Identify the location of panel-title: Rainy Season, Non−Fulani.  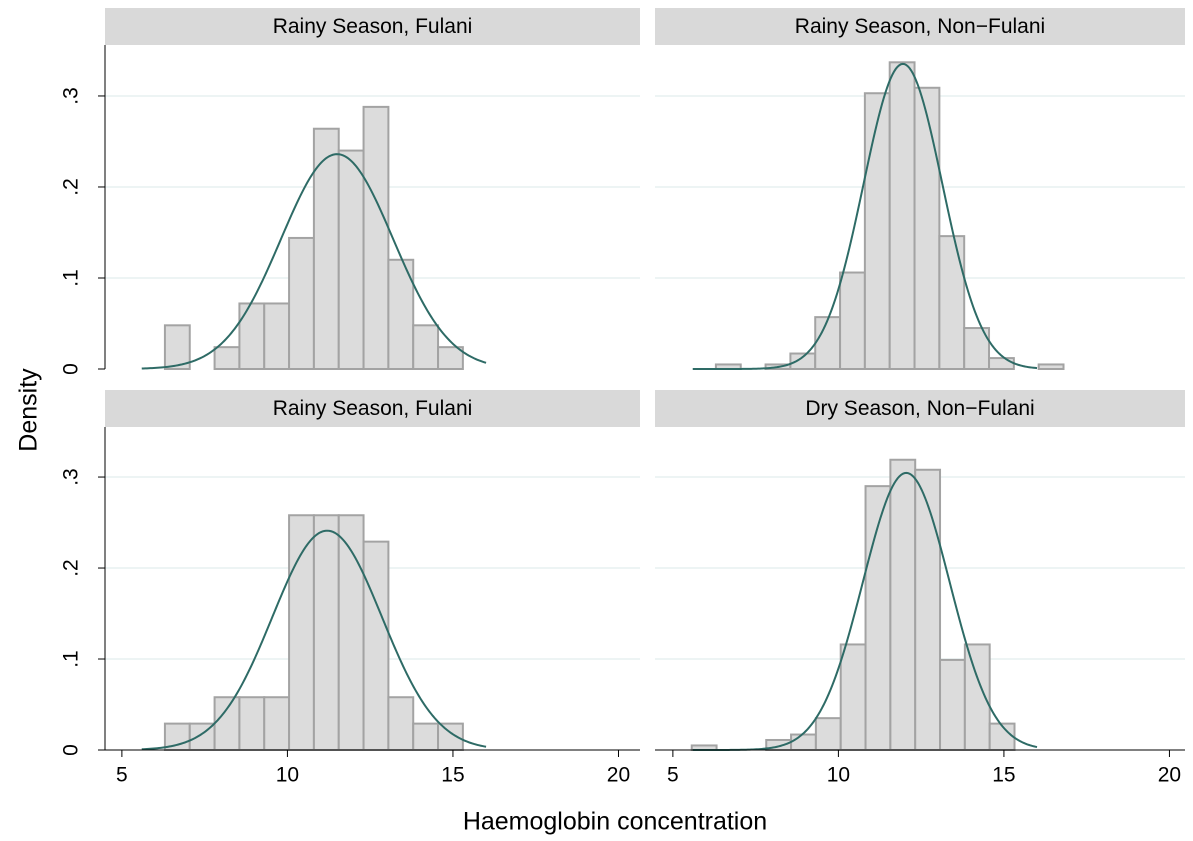
(920, 26).